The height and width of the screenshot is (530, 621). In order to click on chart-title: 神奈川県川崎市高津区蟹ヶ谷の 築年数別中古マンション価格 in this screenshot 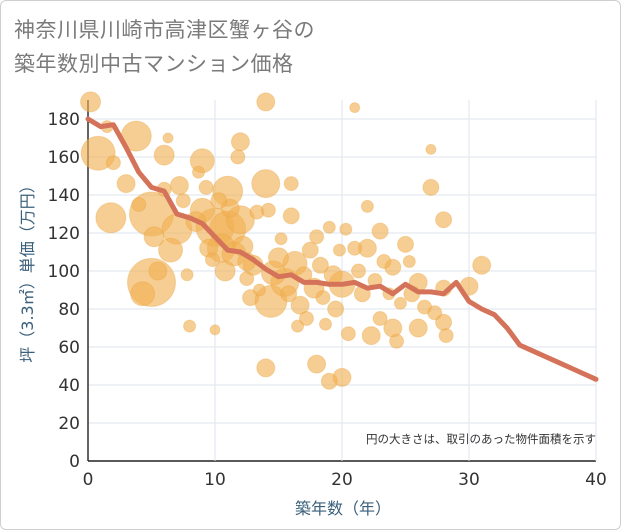, I will do `click(274, 47)`.